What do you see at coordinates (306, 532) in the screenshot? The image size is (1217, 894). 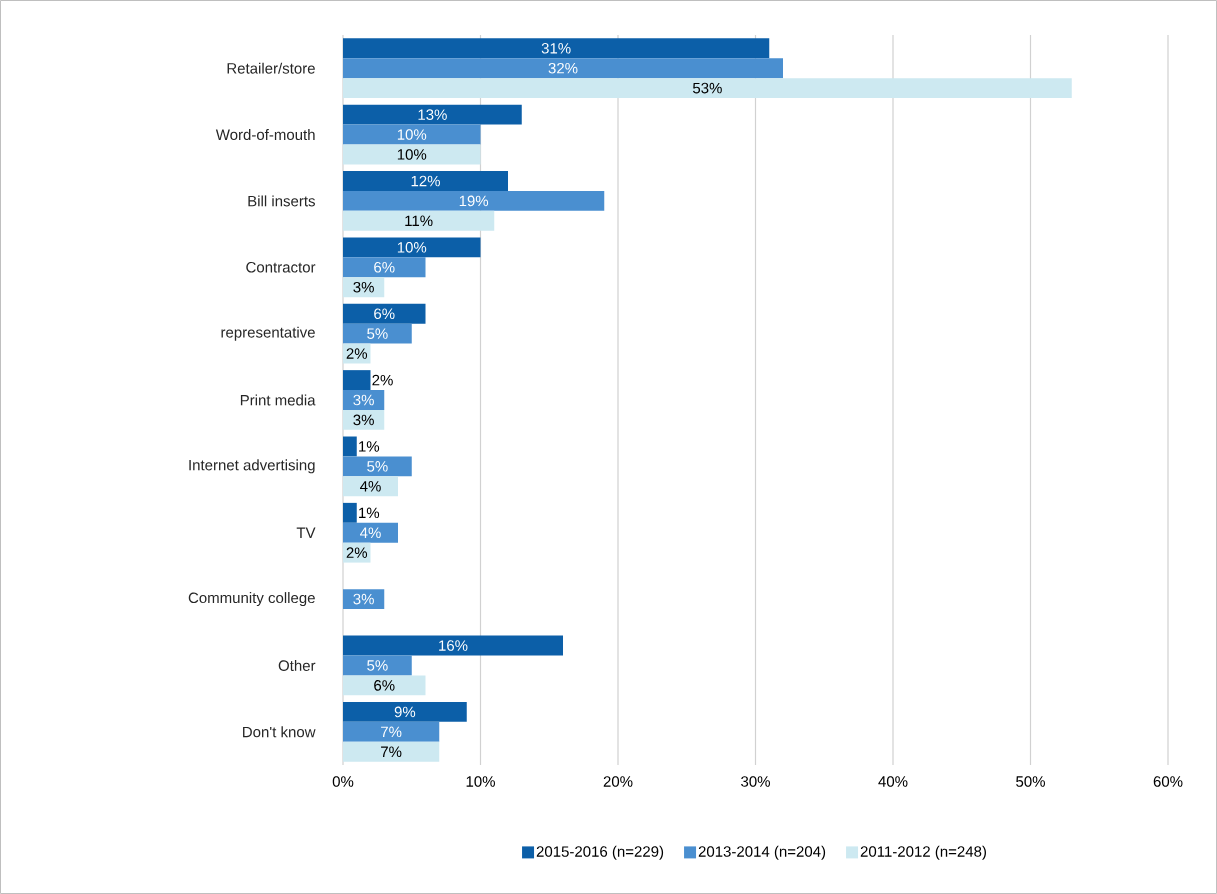 I see `y-tick-label: TV` at bounding box center [306, 532].